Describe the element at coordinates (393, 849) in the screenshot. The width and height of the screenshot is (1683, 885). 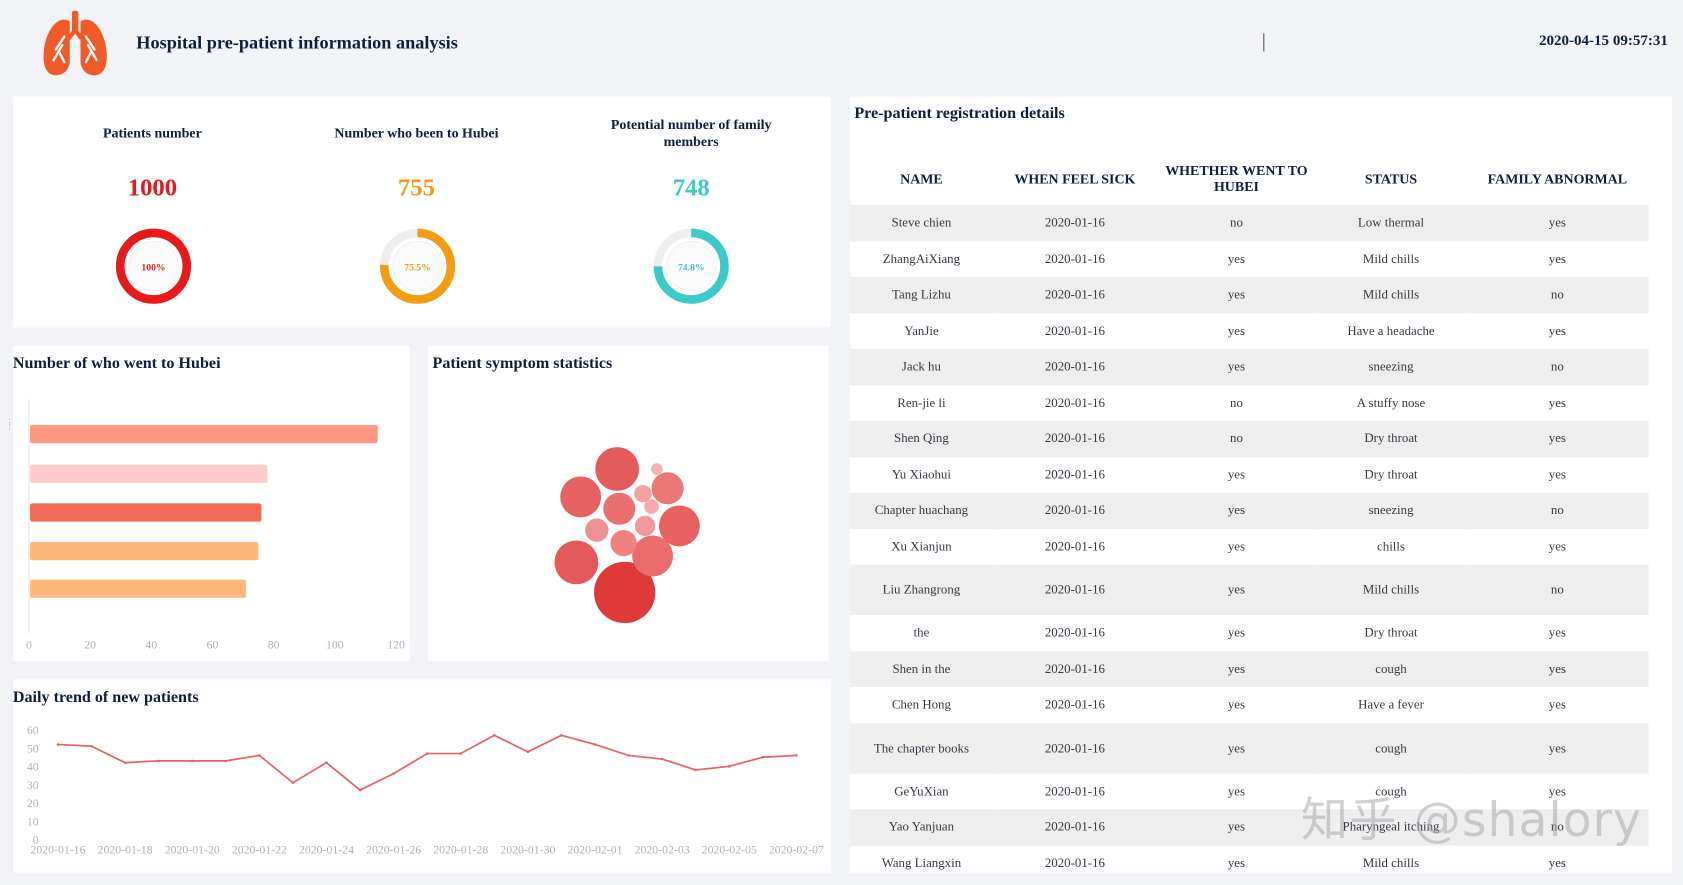
I see `x-tick-label: 2020-01-26` at that location.